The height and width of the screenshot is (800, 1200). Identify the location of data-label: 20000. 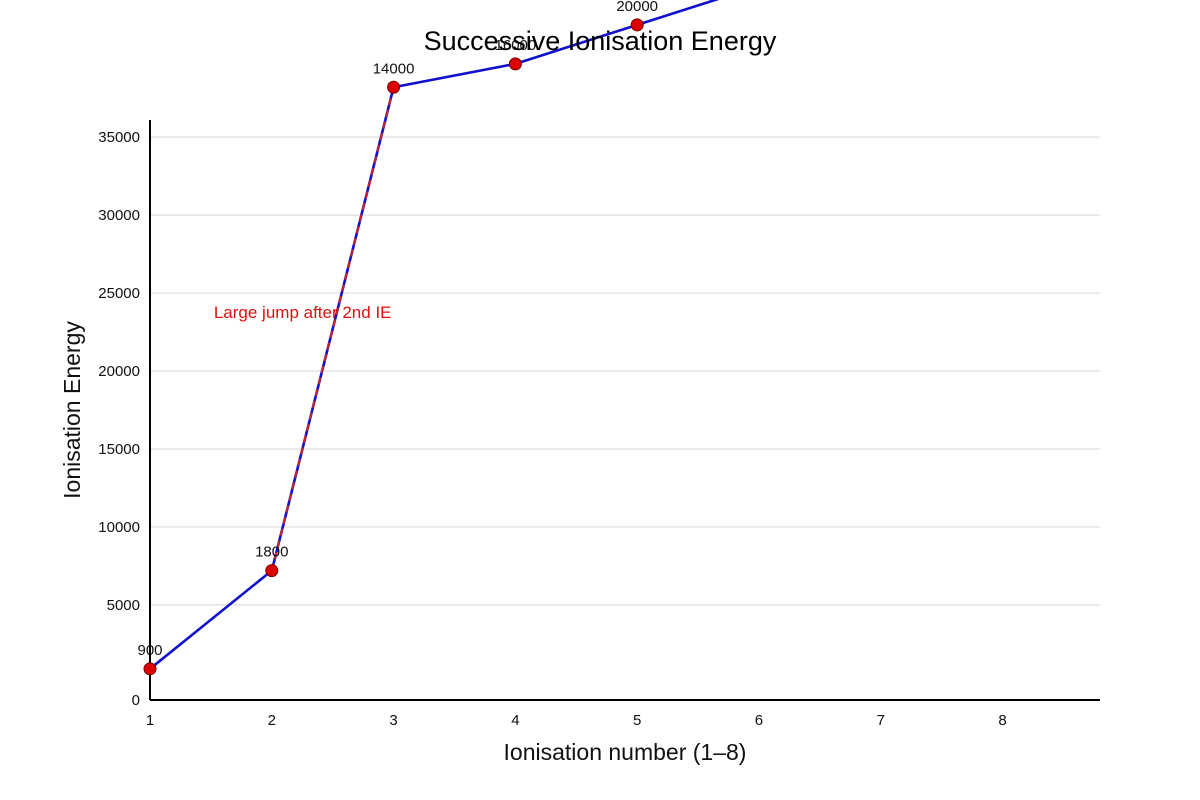
(637, 7).